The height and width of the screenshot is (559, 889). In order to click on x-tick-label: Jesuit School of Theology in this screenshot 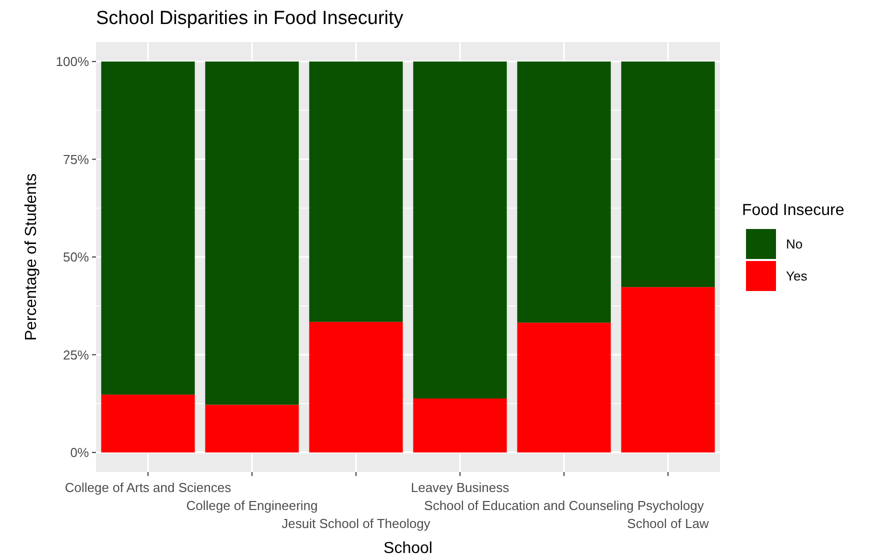, I will do `click(356, 523)`.